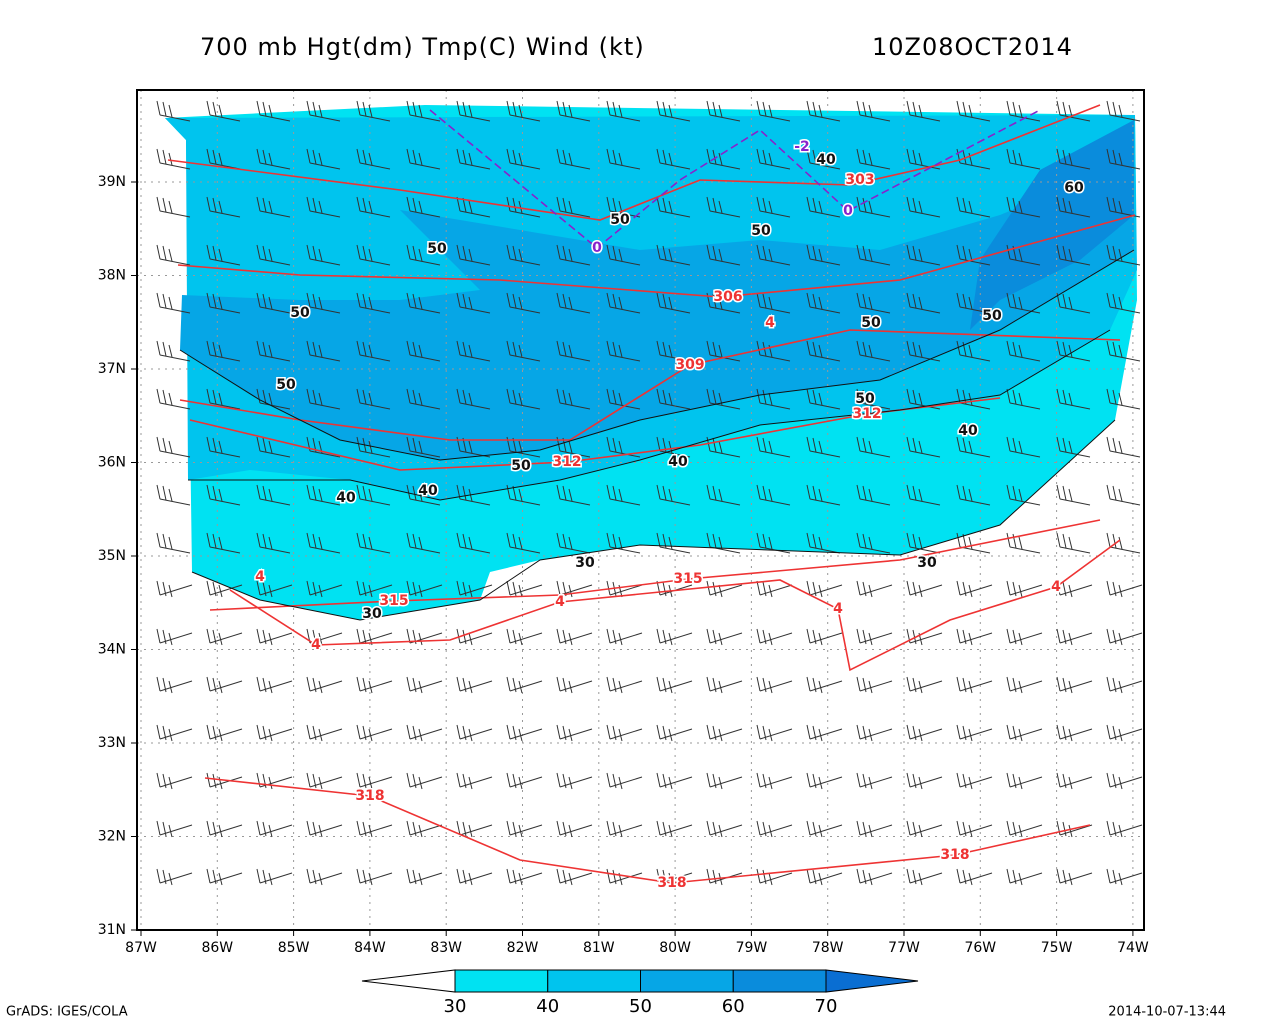 The image size is (1280, 1028). I want to click on footer-right: 2014-10-07-13:44, so click(1167, 1012).